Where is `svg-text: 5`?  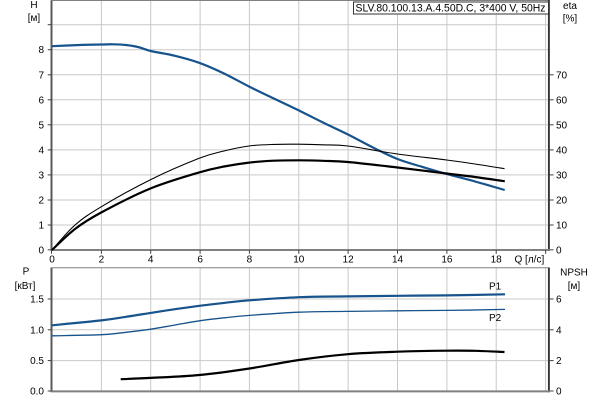
svg-text: 5 is located at coordinates (41, 125).